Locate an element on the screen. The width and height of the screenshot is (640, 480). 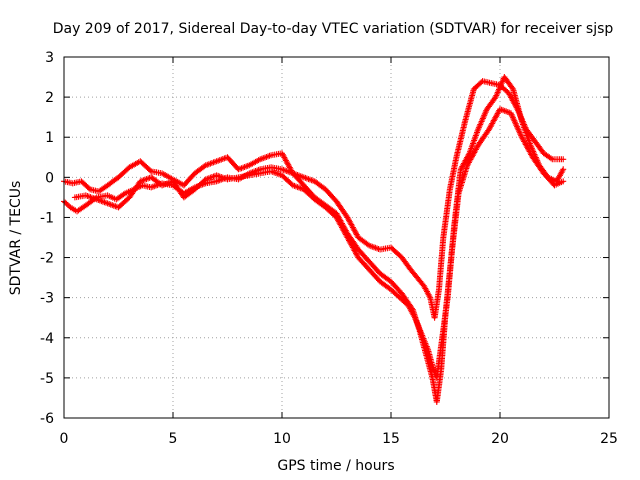
y-axis-label: SDTVAR / TECUs is located at coordinates (16, 238).